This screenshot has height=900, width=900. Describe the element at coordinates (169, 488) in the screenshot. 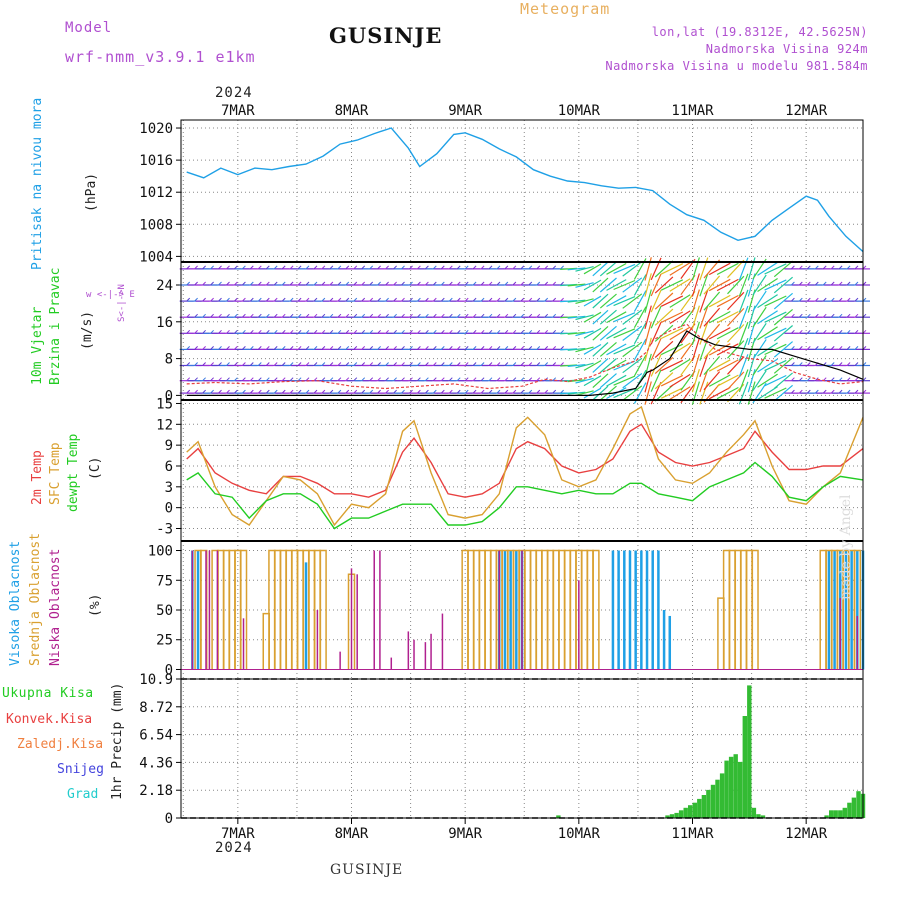

I see `y-tick-label: 3` at that location.